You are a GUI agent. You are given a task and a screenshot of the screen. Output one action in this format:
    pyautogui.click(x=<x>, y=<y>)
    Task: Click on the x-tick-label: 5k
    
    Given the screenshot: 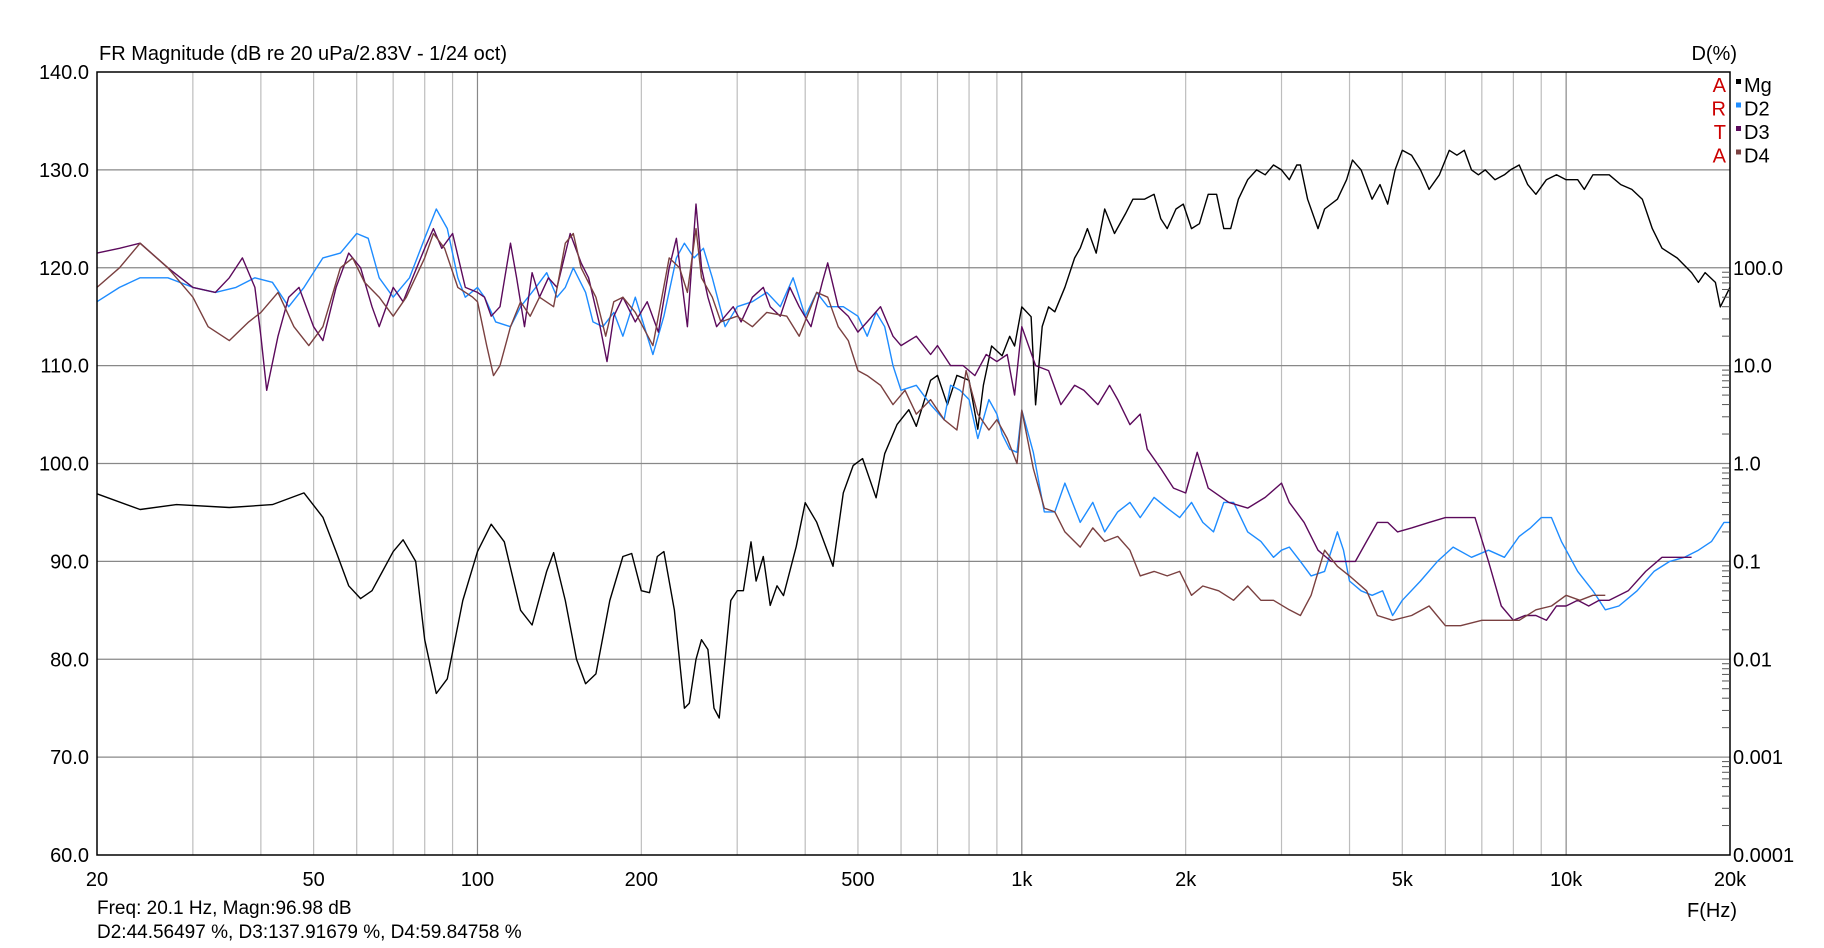 What is the action you would take?
    pyautogui.click(x=1403, y=880)
    